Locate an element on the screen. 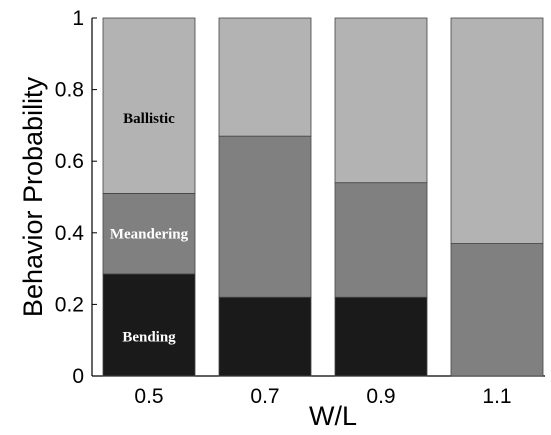 The height and width of the screenshot is (435, 551). bar-segment-meandering-0.7 is located at coordinates (265, 216).